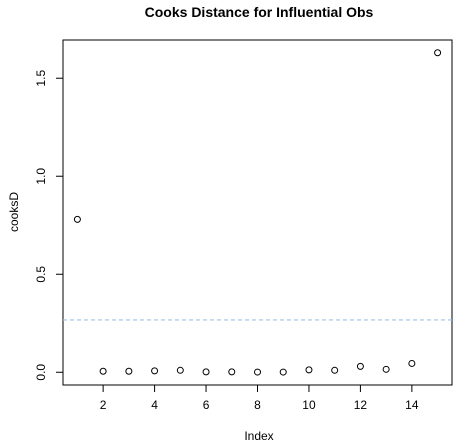  What do you see at coordinates (41, 78) in the screenshot?
I see `y-tick-label: 1.5` at bounding box center [41, 78].